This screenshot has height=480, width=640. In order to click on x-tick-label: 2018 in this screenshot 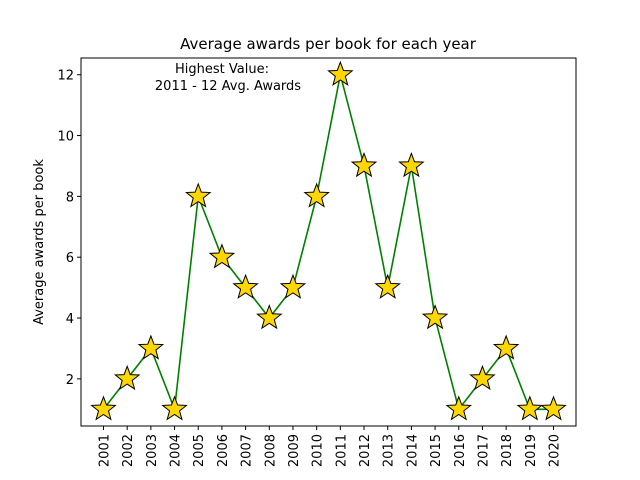, I will do `click(507, 450)`.